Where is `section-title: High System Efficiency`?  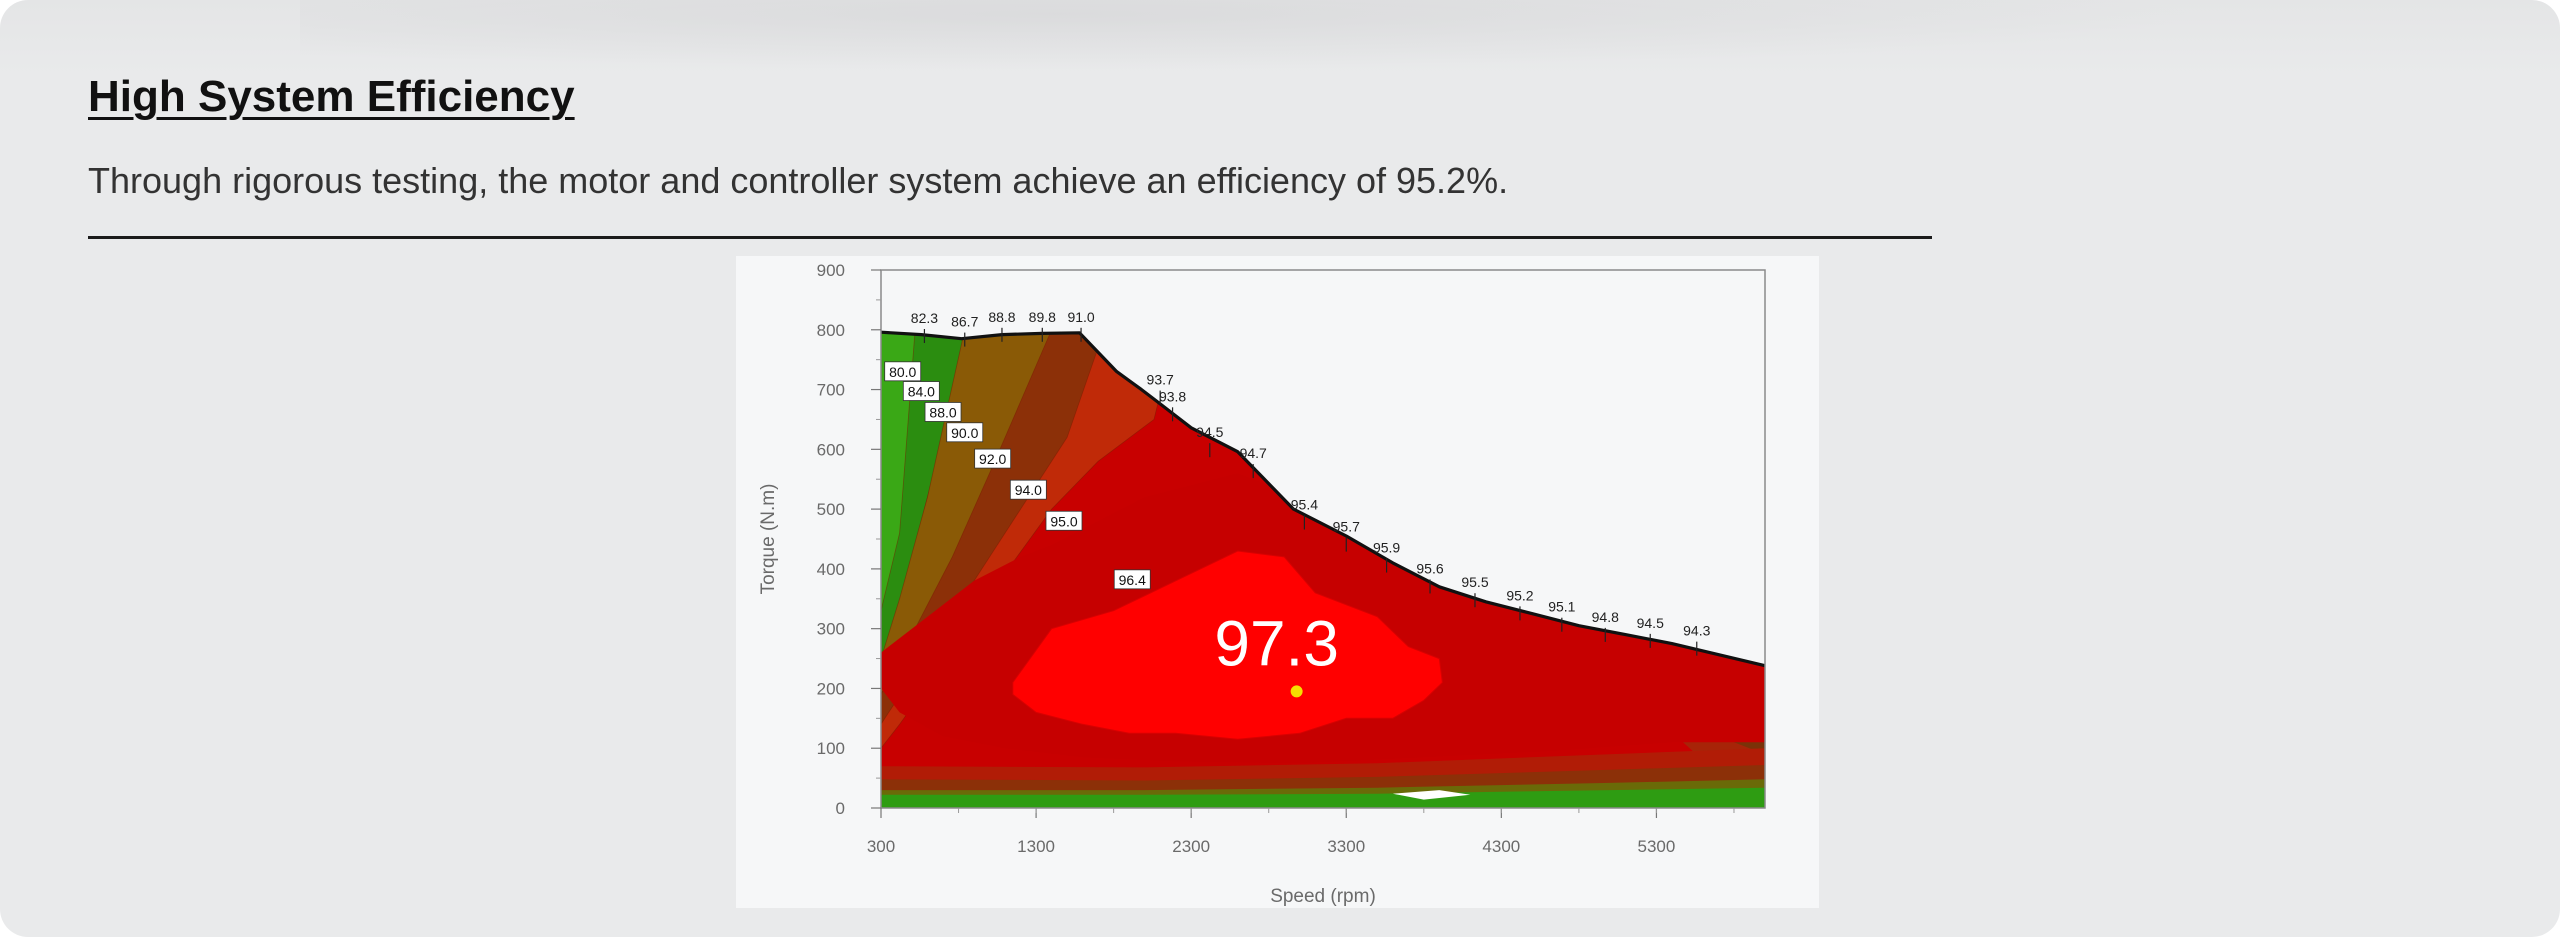 section-title: High System Efficiency is located at coordinates (331, 96).